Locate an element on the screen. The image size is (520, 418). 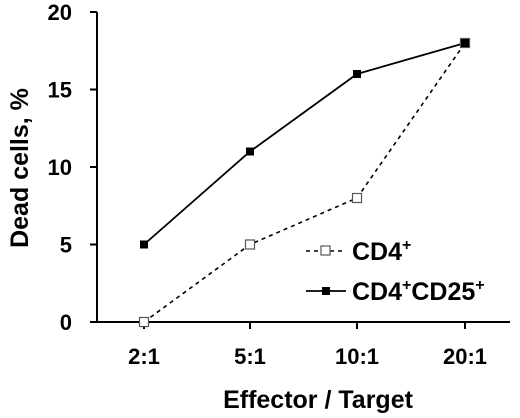
y-tick-label: 20 is located at coordinates (60, 12).